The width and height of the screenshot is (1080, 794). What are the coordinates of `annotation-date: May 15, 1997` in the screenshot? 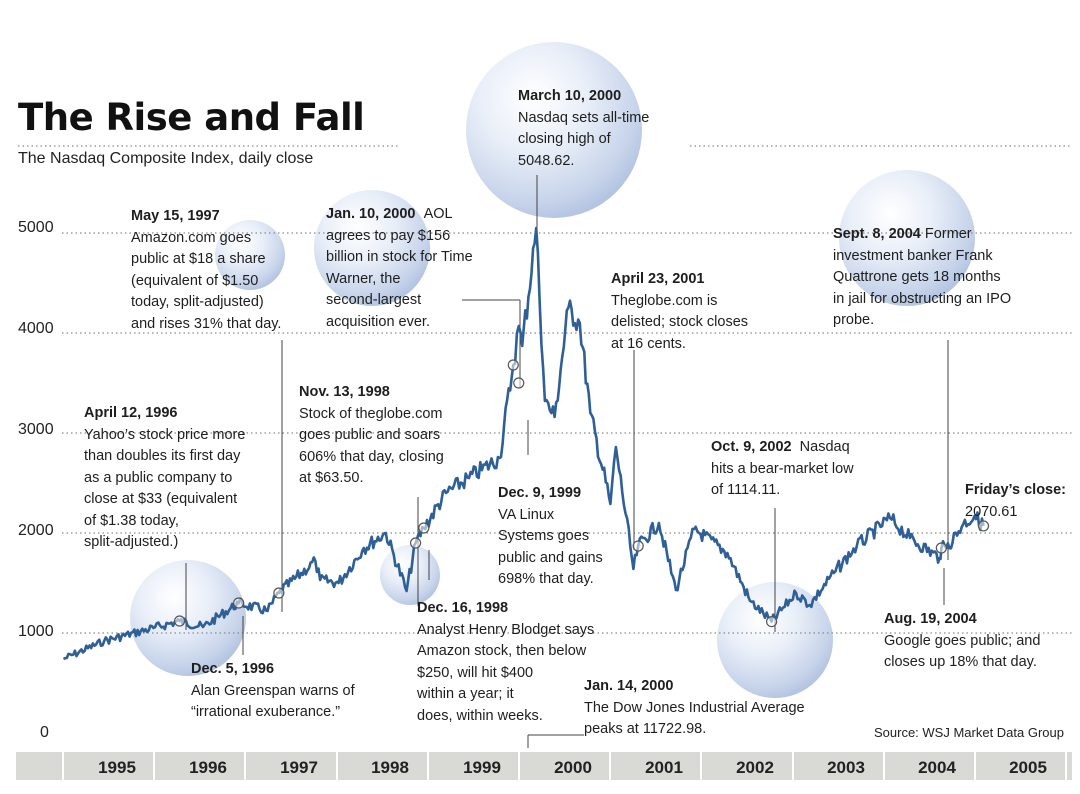 It's located at (175, 216).